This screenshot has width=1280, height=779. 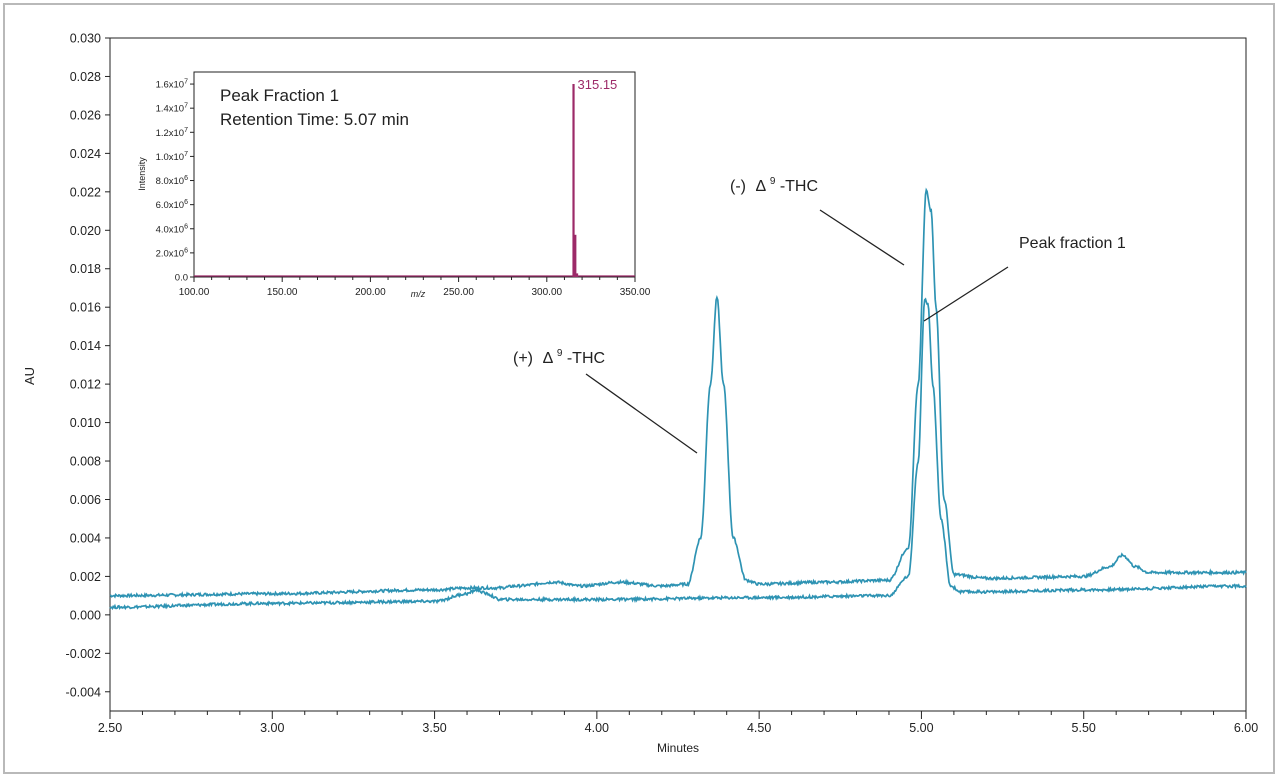 I want to click on inset-x-tick-label: 200.00, so click(x=370, y=292).